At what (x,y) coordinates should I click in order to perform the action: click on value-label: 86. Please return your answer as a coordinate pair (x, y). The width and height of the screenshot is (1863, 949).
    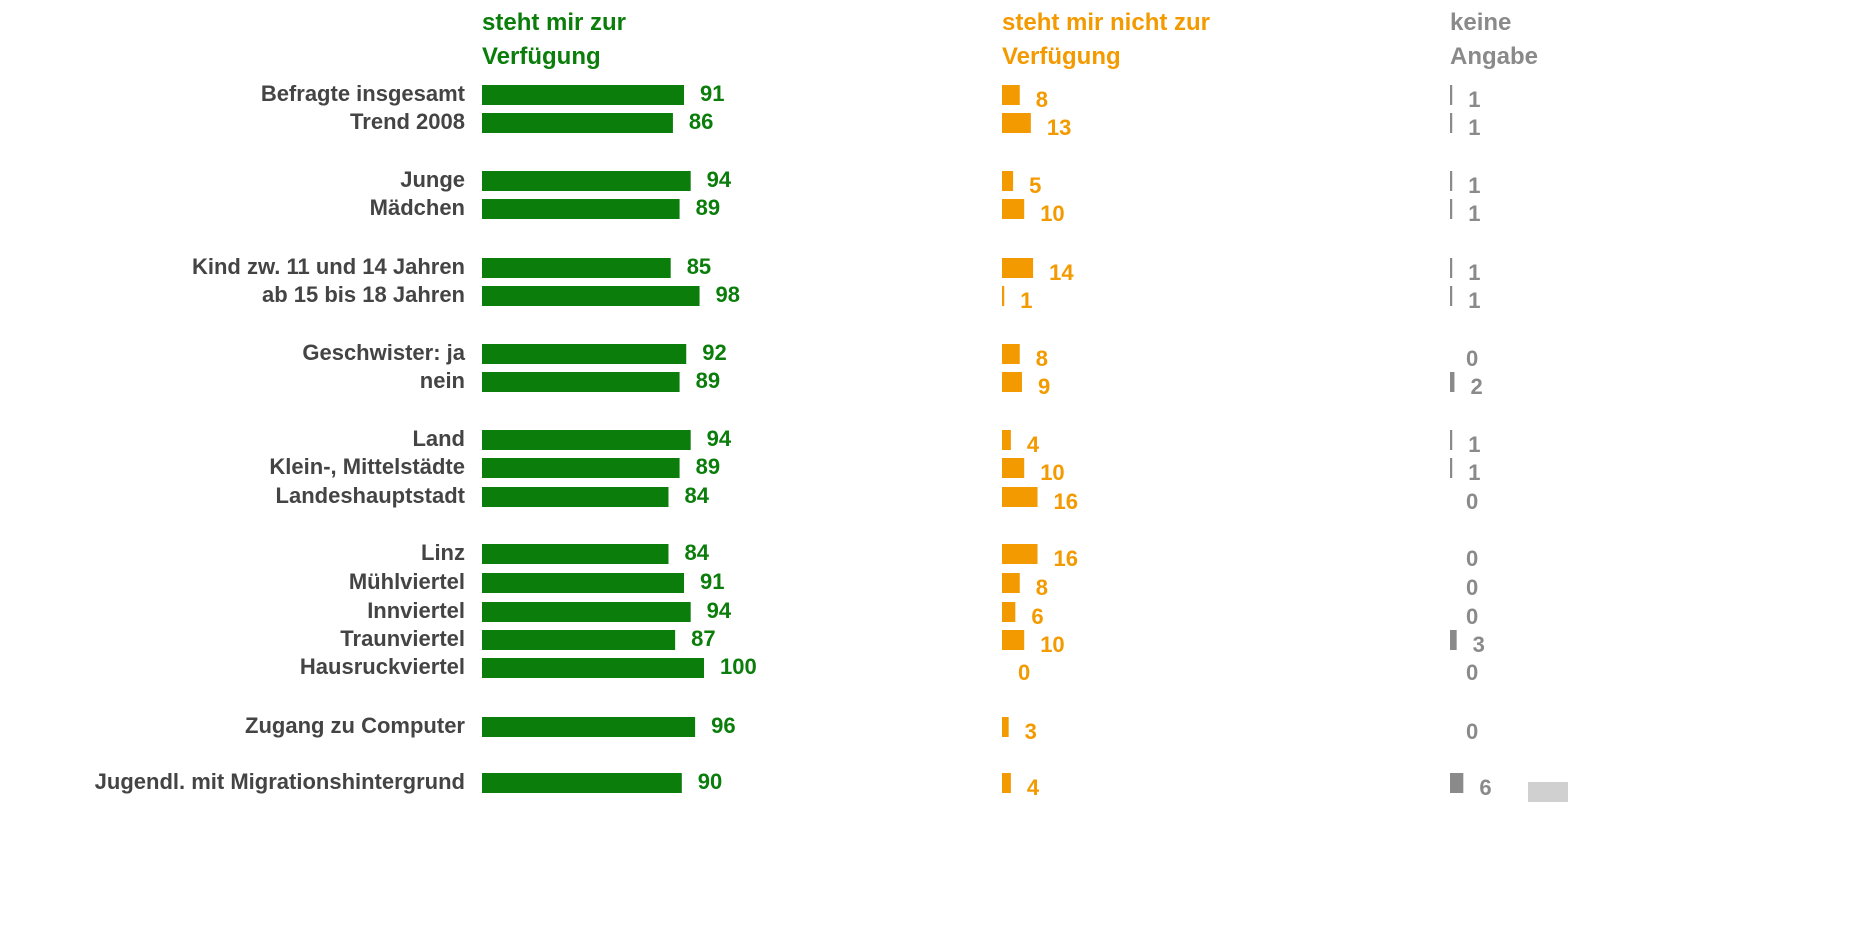
    Looking at the image, I should click on (701, 121).